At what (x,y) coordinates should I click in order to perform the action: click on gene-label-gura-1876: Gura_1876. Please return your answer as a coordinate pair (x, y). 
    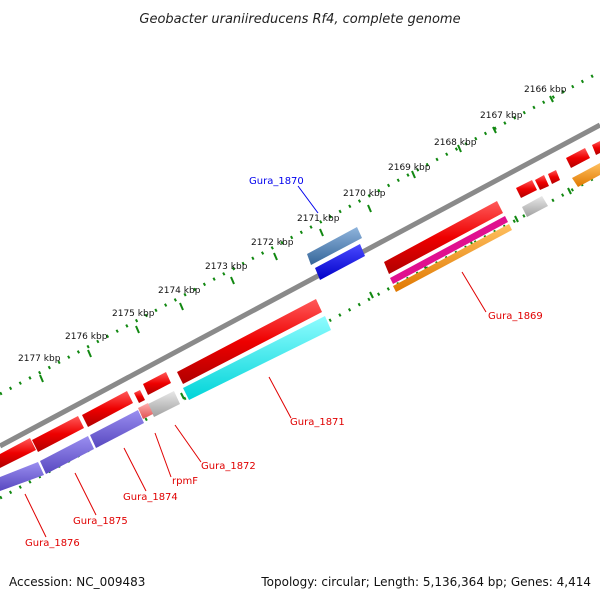
    Looking at the image, I should click on (52, 543).